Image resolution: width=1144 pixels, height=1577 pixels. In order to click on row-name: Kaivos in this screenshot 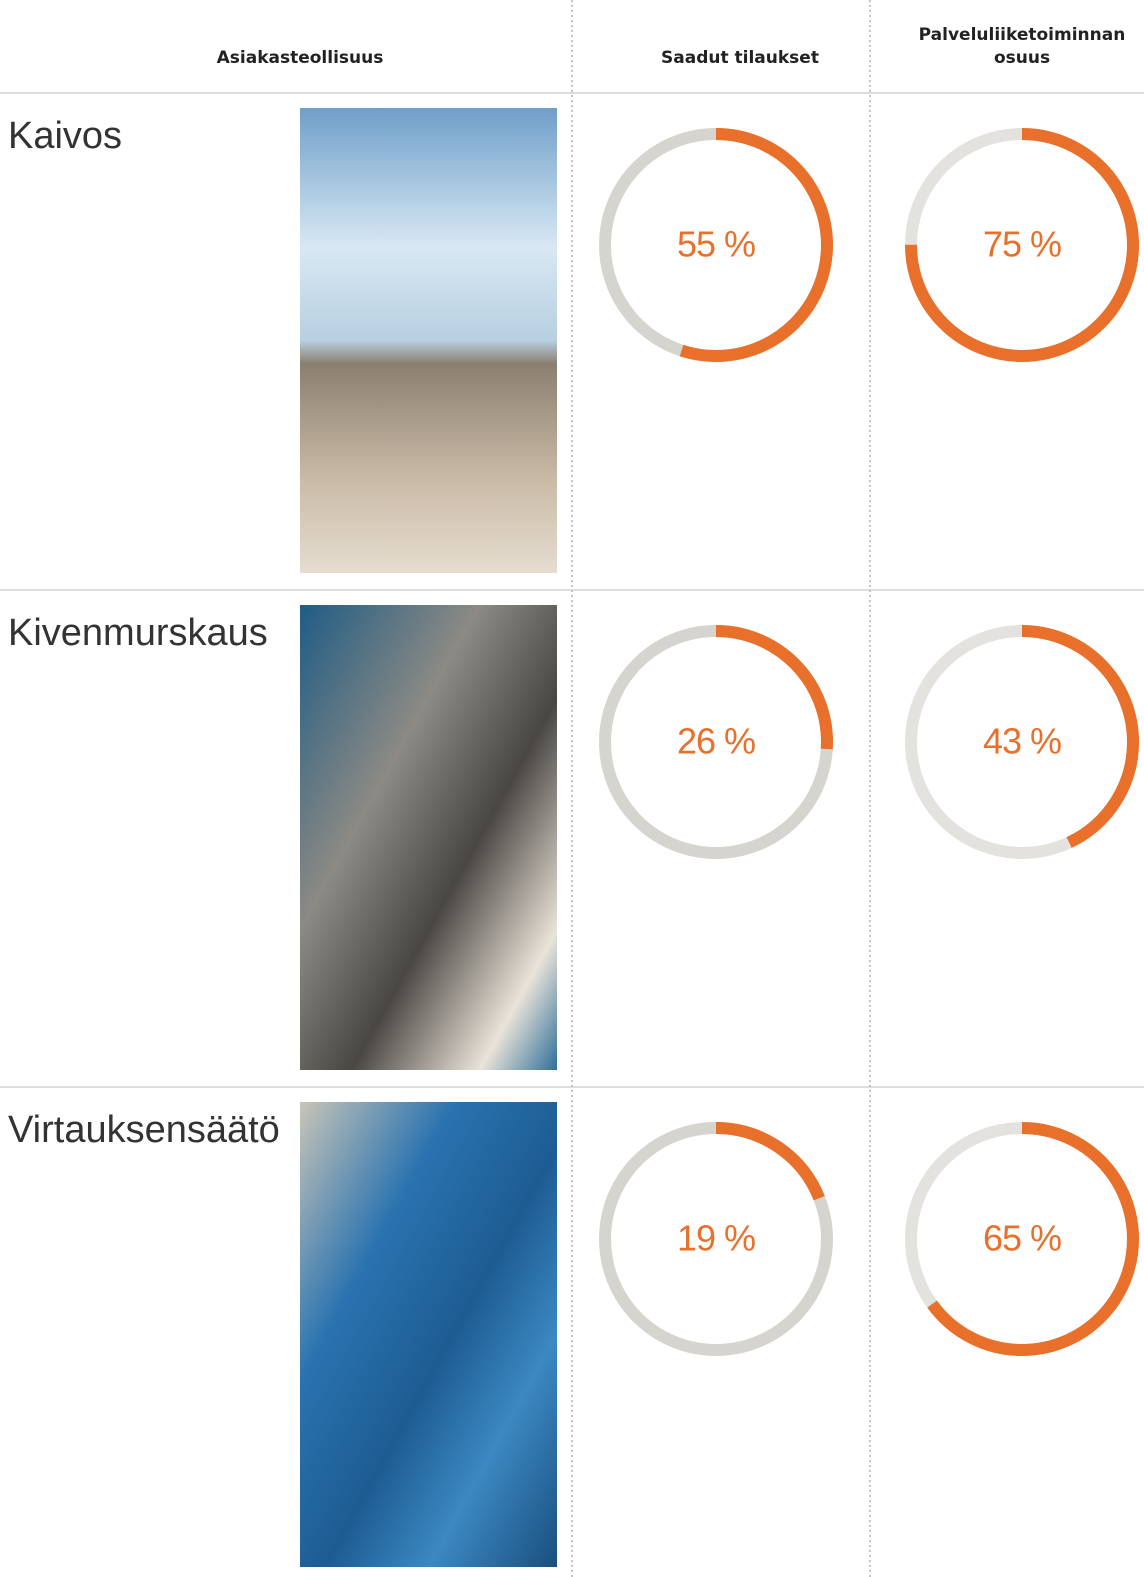, I will do `click(65, 136)`.